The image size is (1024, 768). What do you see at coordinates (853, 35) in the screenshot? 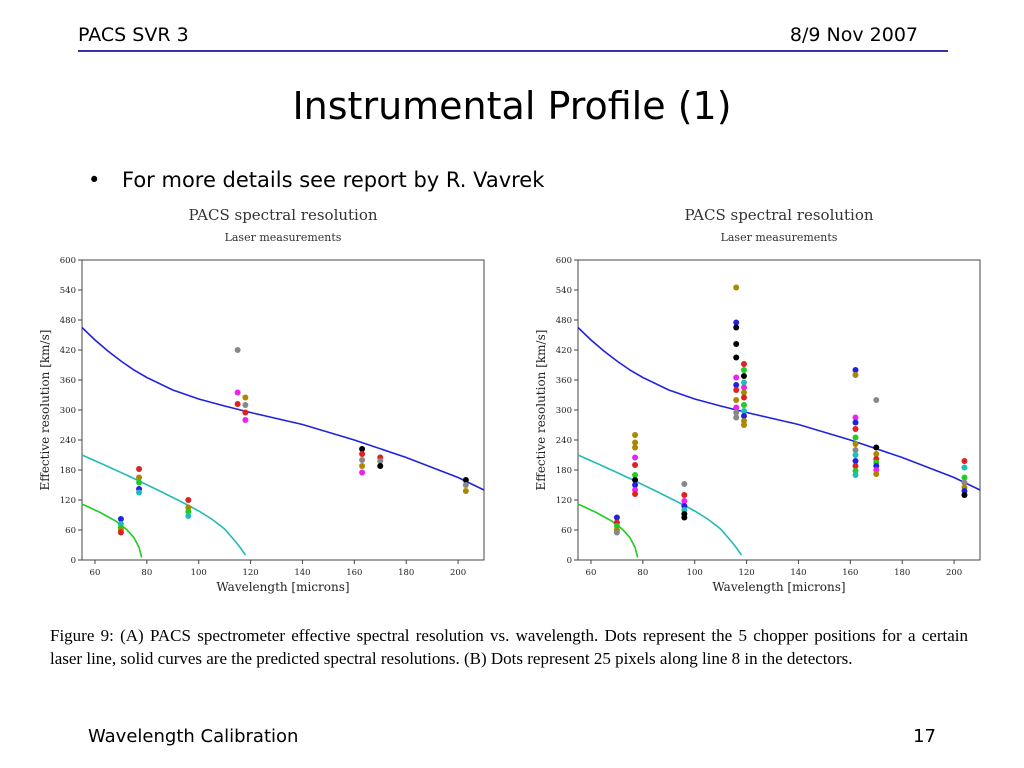
I see `header-date: 8/9 Nov 2007` at bounding box center [853, 35].